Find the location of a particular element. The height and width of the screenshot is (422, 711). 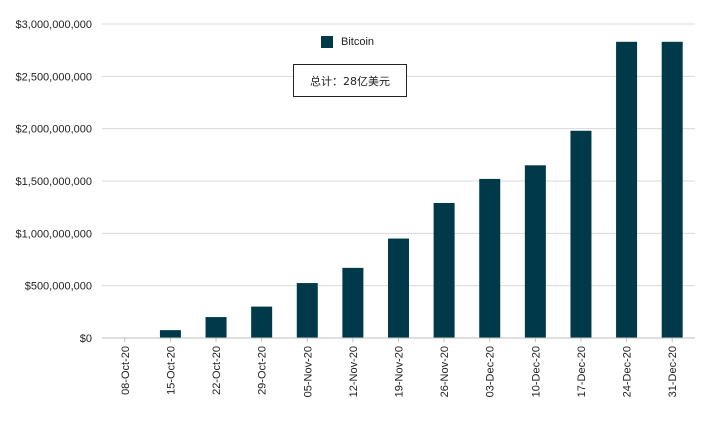

x-tick-label: 29-Oct-20 is located at coordinates (263, 370).